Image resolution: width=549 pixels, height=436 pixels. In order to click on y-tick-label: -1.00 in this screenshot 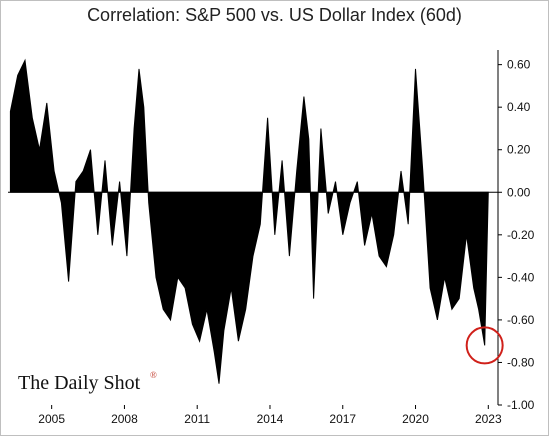, I will do `click(521, 405)`.